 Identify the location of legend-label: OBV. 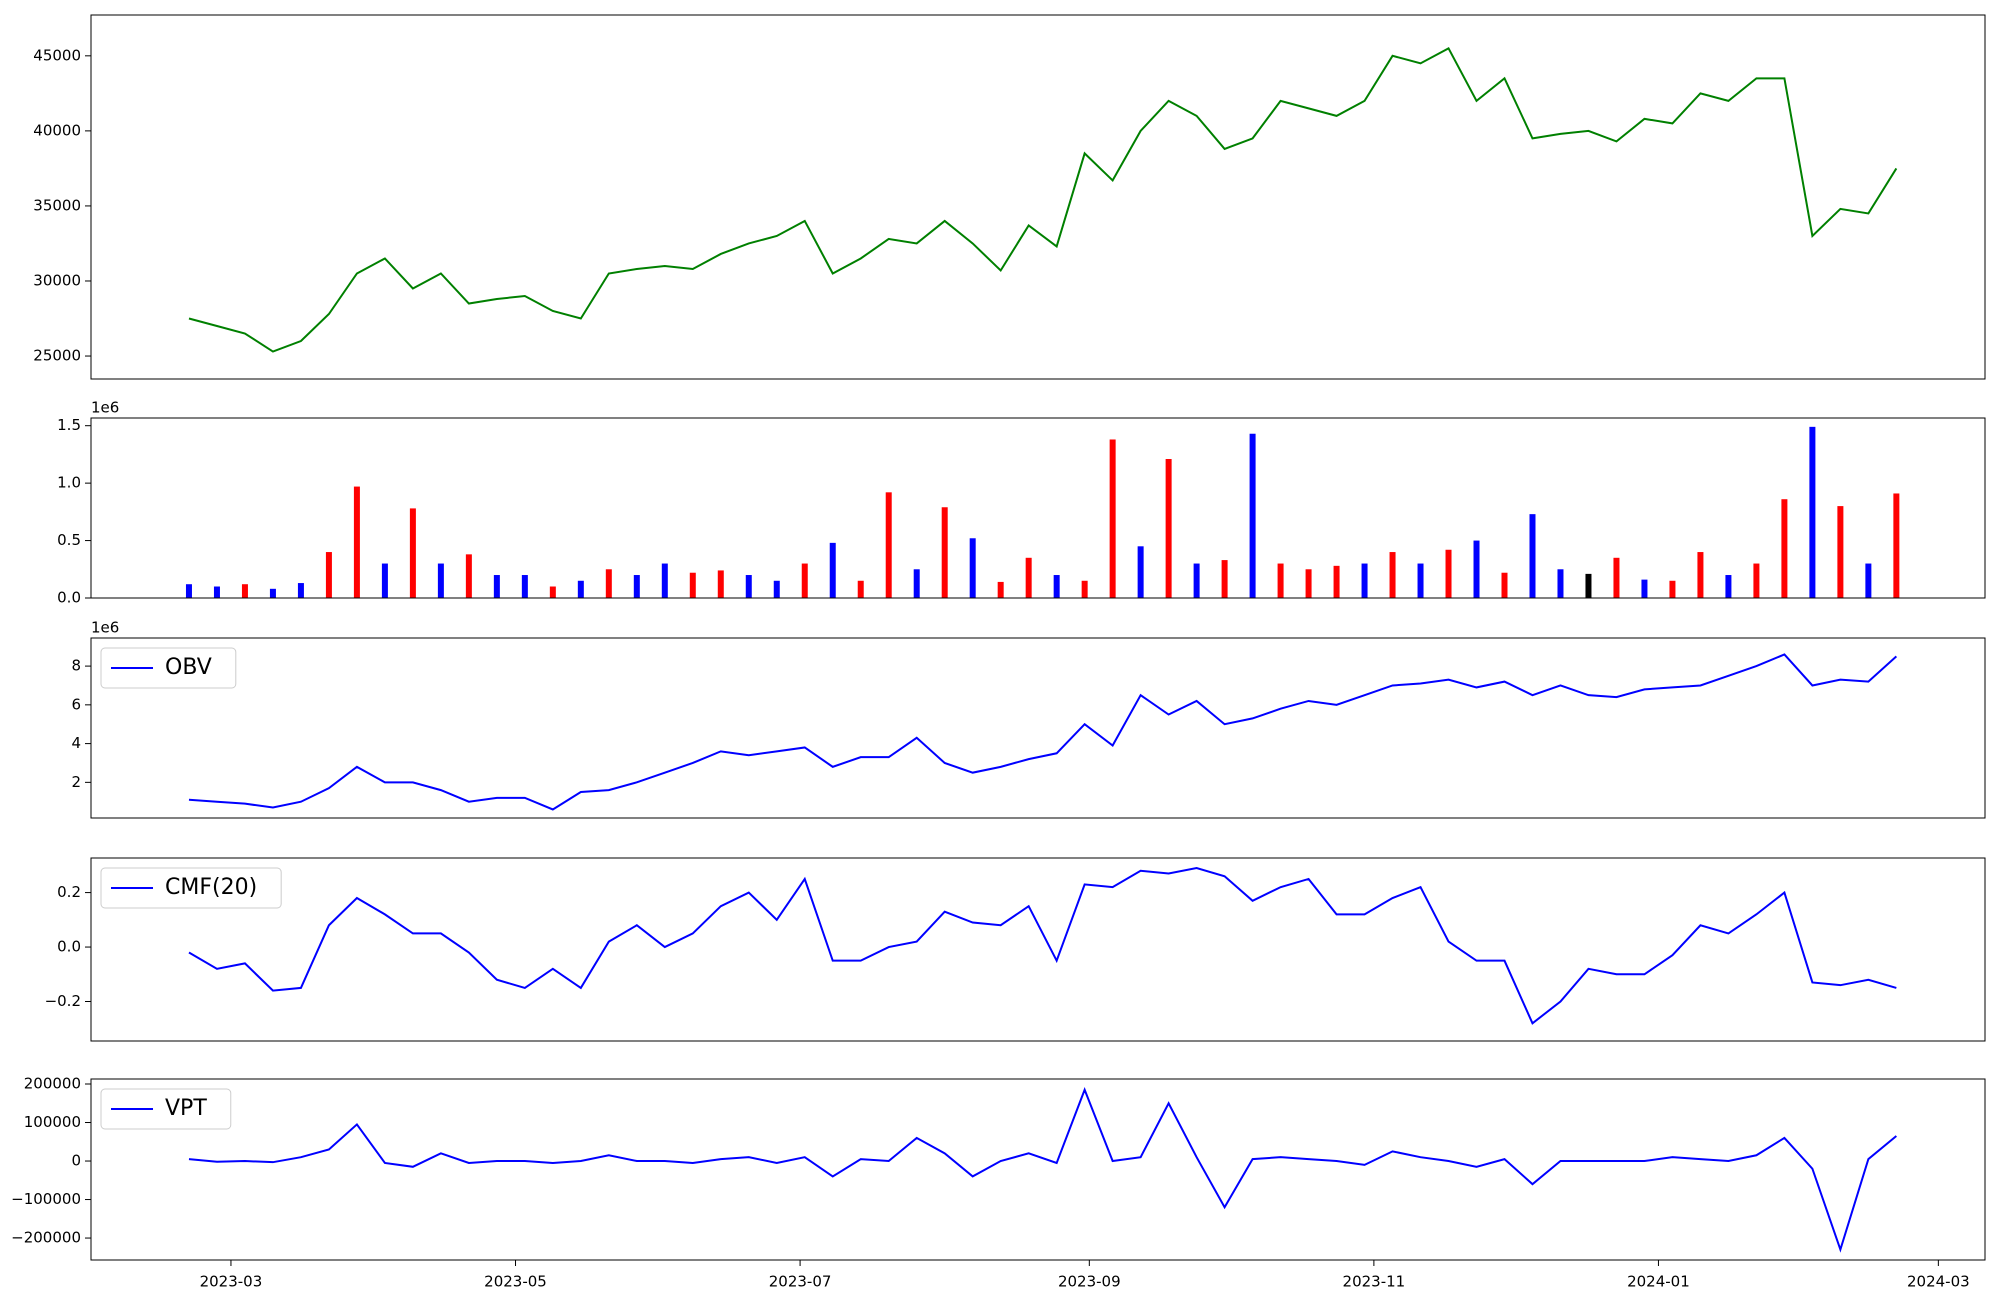
(188, 667).